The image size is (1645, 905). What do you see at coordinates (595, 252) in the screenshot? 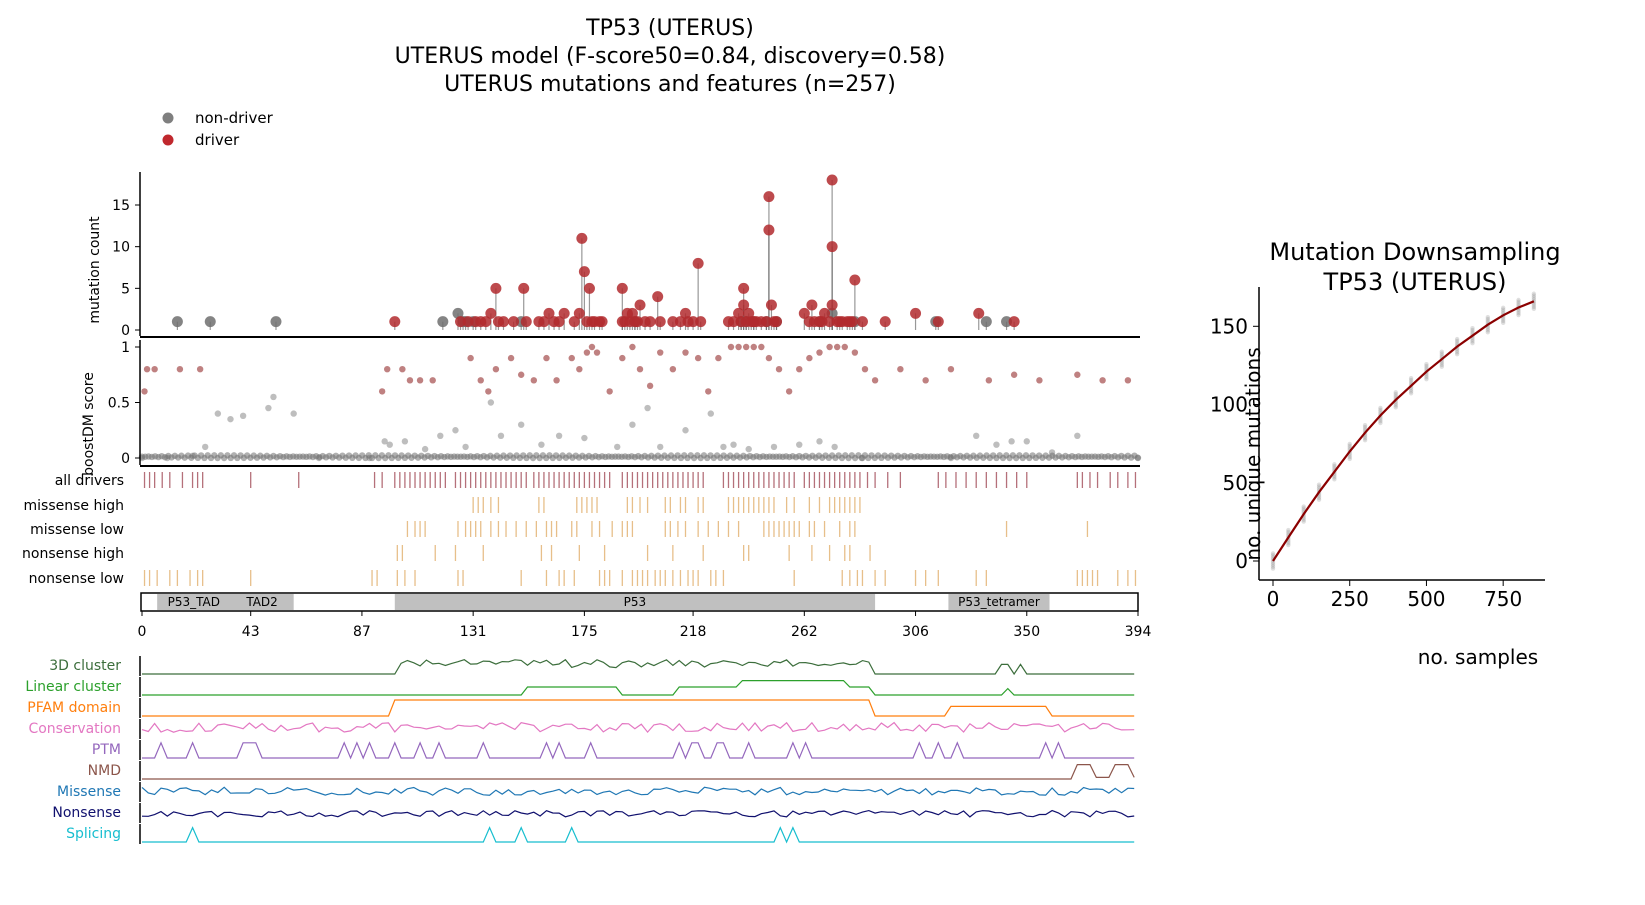
I see `lollipop-marks` at bounding box center [595, 252].